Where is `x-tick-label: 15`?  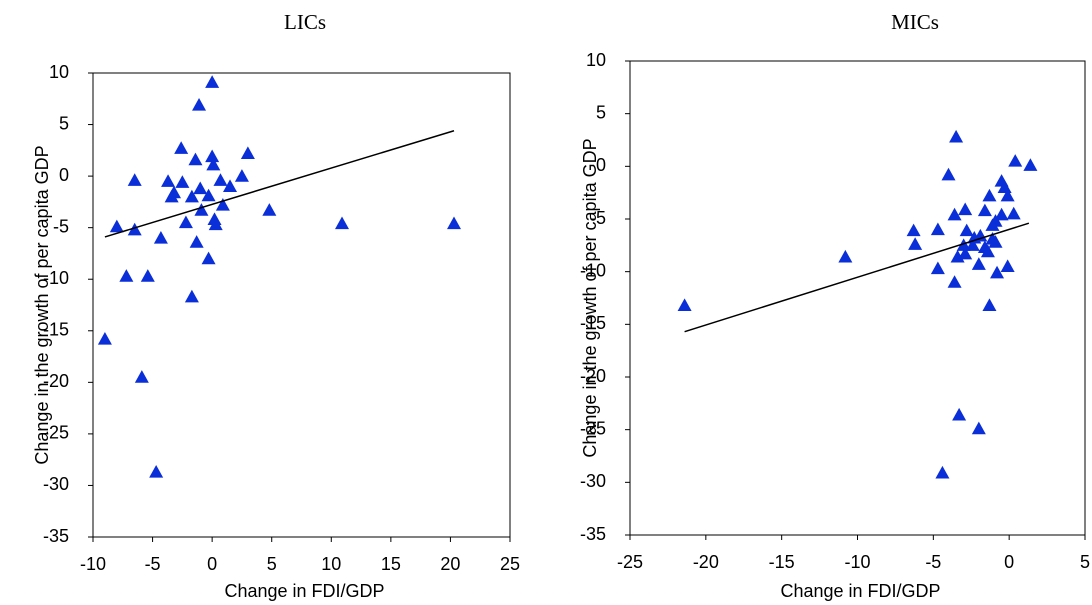 x-tick-label: 15 is located at coordinates (391, 564).